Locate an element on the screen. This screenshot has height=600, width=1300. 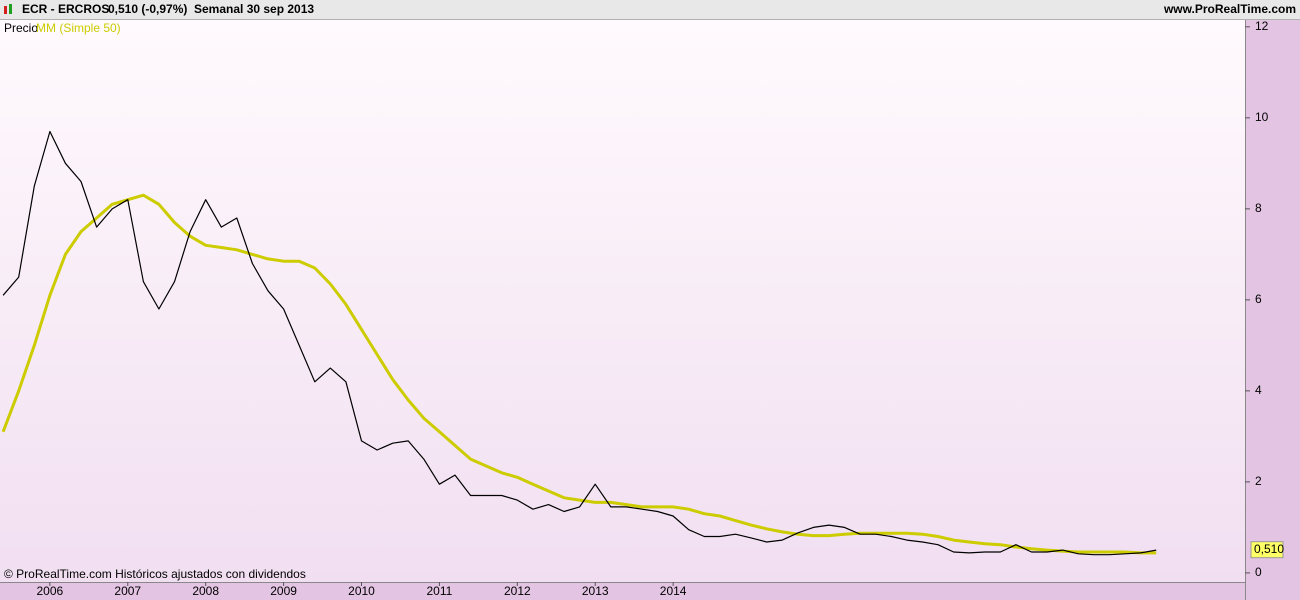
x-tick-label: 2008 is located at coordinates (205, 591).